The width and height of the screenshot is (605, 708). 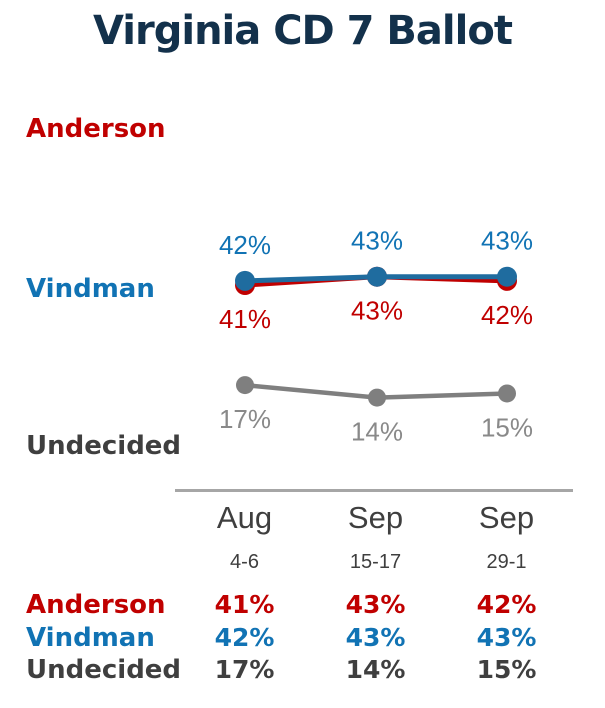 I want to click on point-value-label-undecided: 14%, so click(x=377, y=432).